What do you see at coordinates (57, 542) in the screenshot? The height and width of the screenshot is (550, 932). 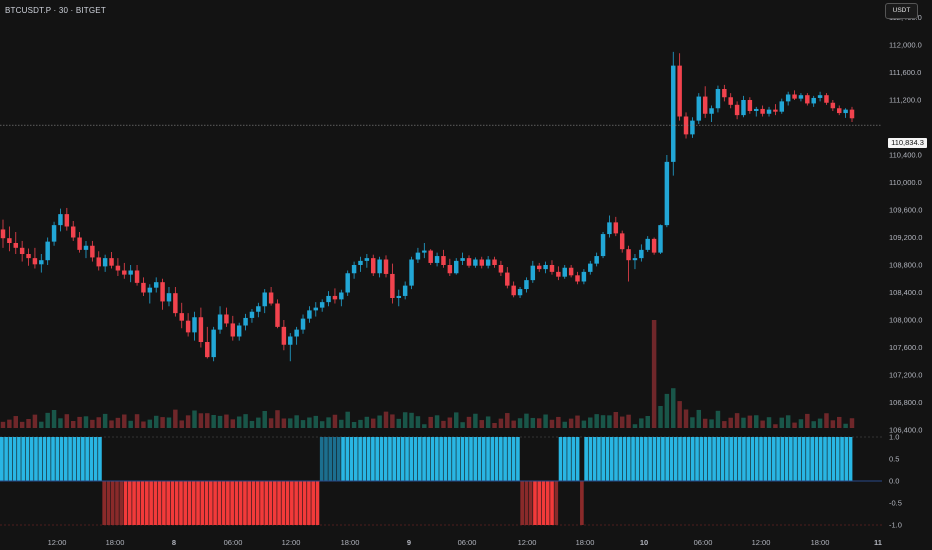 I see `time-tick-label: 12:00` at bounding box center [57, 542].